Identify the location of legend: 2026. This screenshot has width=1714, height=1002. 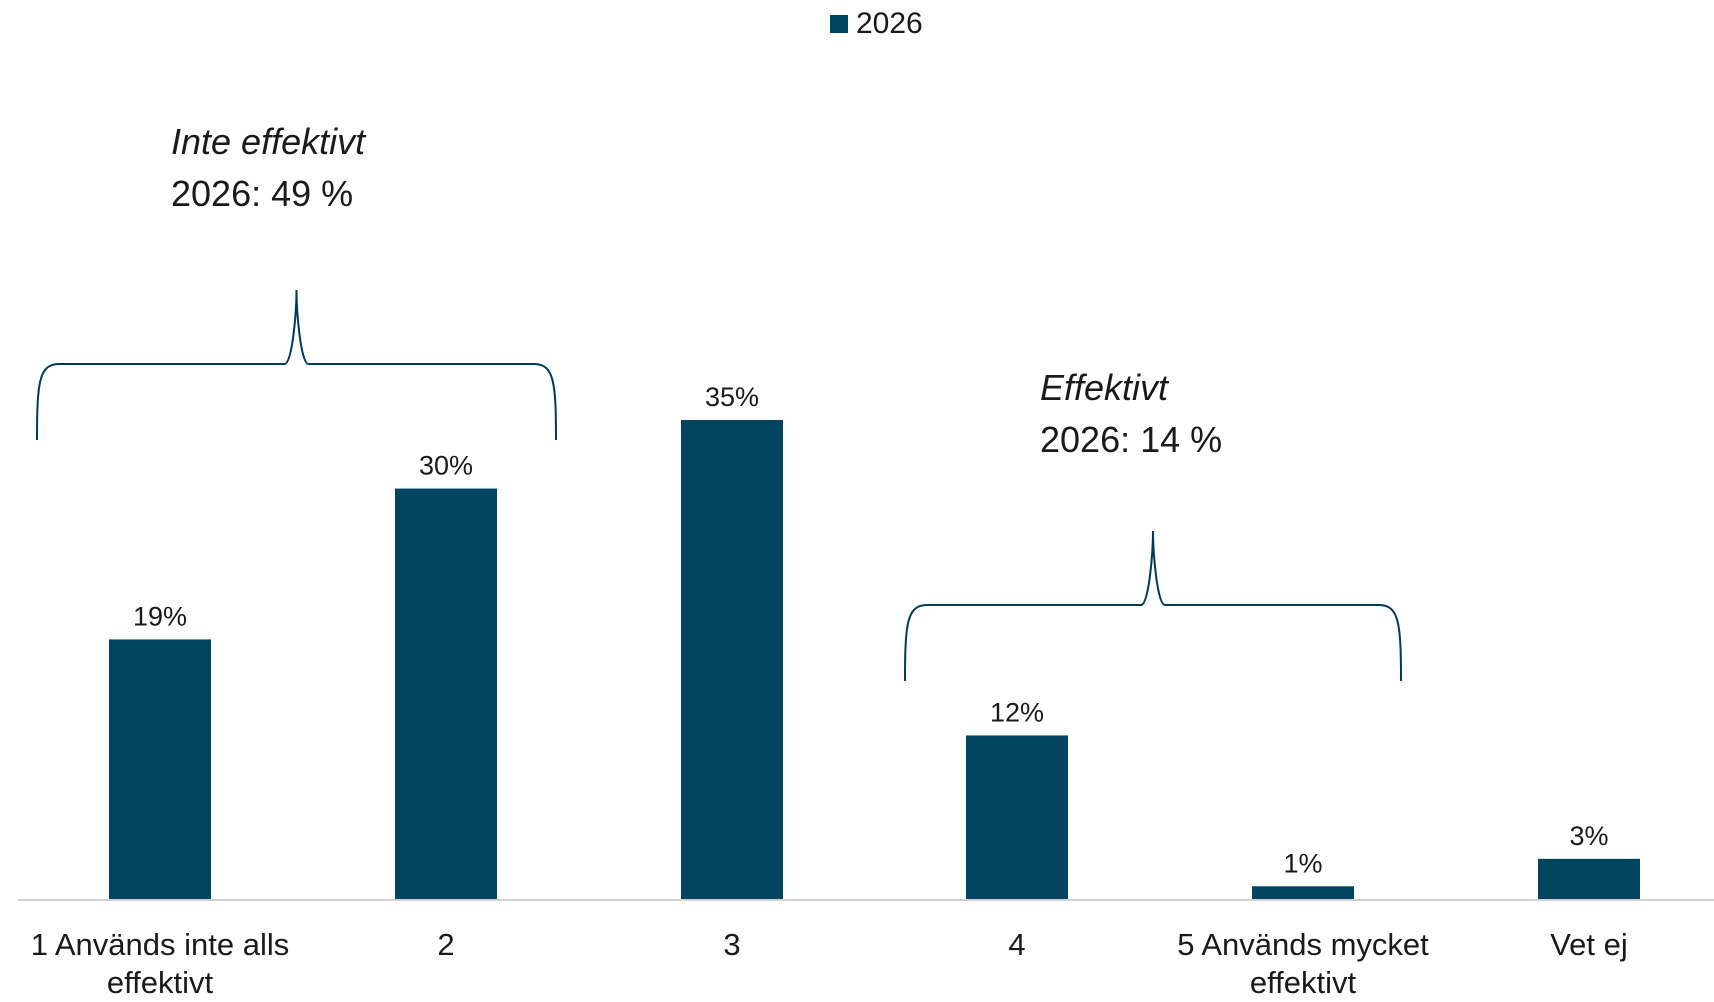
(876, 24).